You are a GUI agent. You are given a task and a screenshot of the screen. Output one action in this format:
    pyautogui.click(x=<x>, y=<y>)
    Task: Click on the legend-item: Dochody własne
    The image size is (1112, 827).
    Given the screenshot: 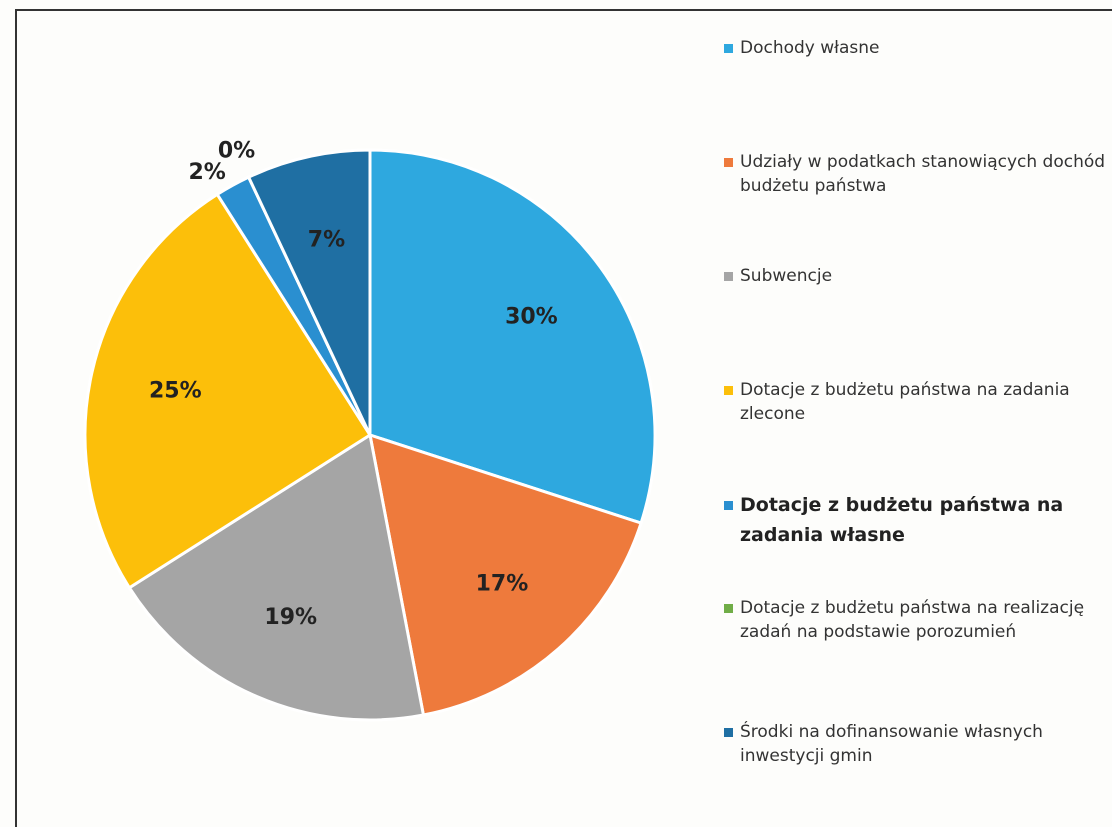 What is the action you would take?
    pyautogui.click(x=918, y=48)
    